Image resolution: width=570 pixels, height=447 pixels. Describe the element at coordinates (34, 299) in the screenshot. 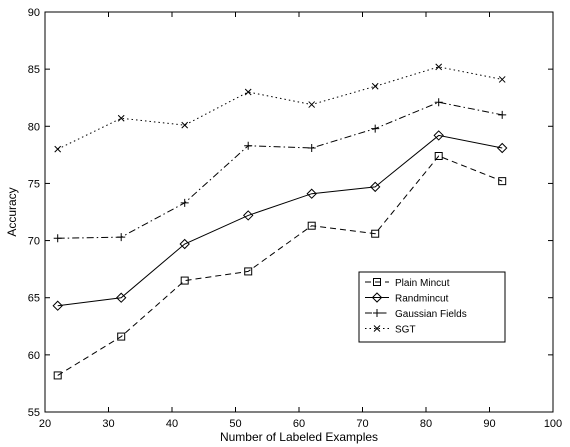

I see `y-tick-label: 65` at that location.